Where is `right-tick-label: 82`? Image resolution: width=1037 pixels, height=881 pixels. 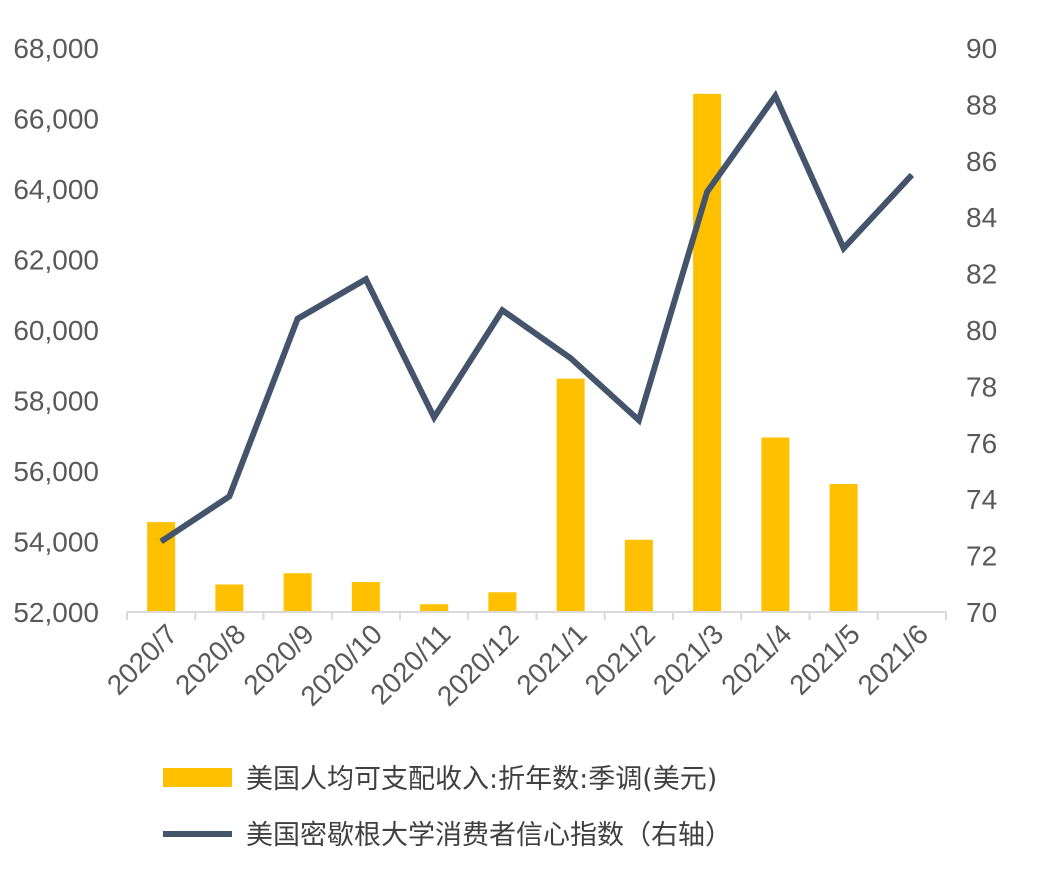
right-tick-label: 82 is located at coordinates (981, 274).